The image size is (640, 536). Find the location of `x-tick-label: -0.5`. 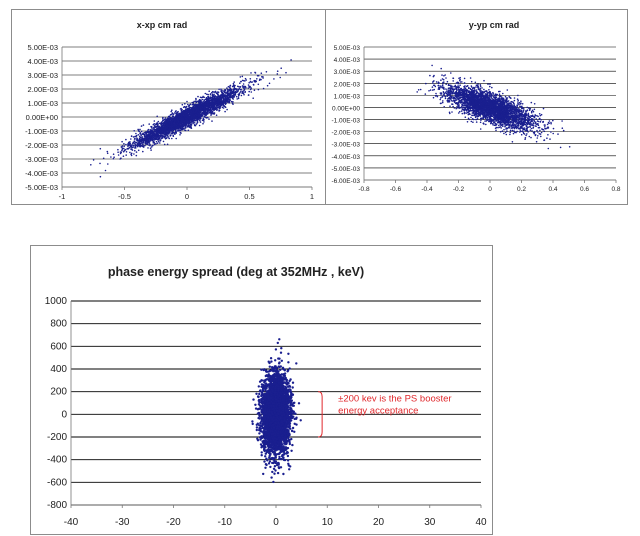

x-tick-label: -0.5 is located at coordinates (124, 196).